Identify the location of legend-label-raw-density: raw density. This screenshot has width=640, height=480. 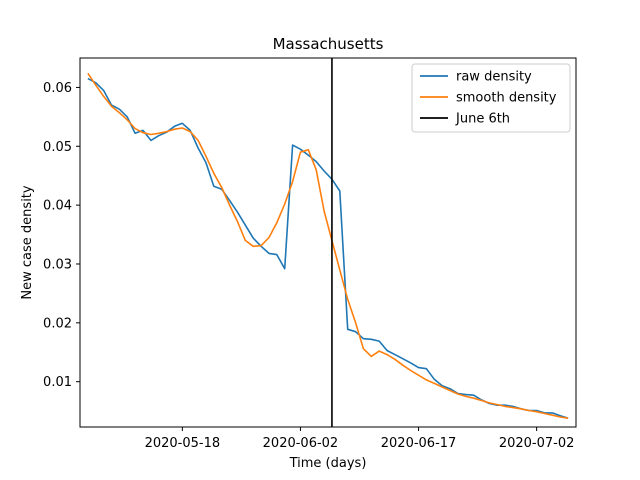
(494, 77).